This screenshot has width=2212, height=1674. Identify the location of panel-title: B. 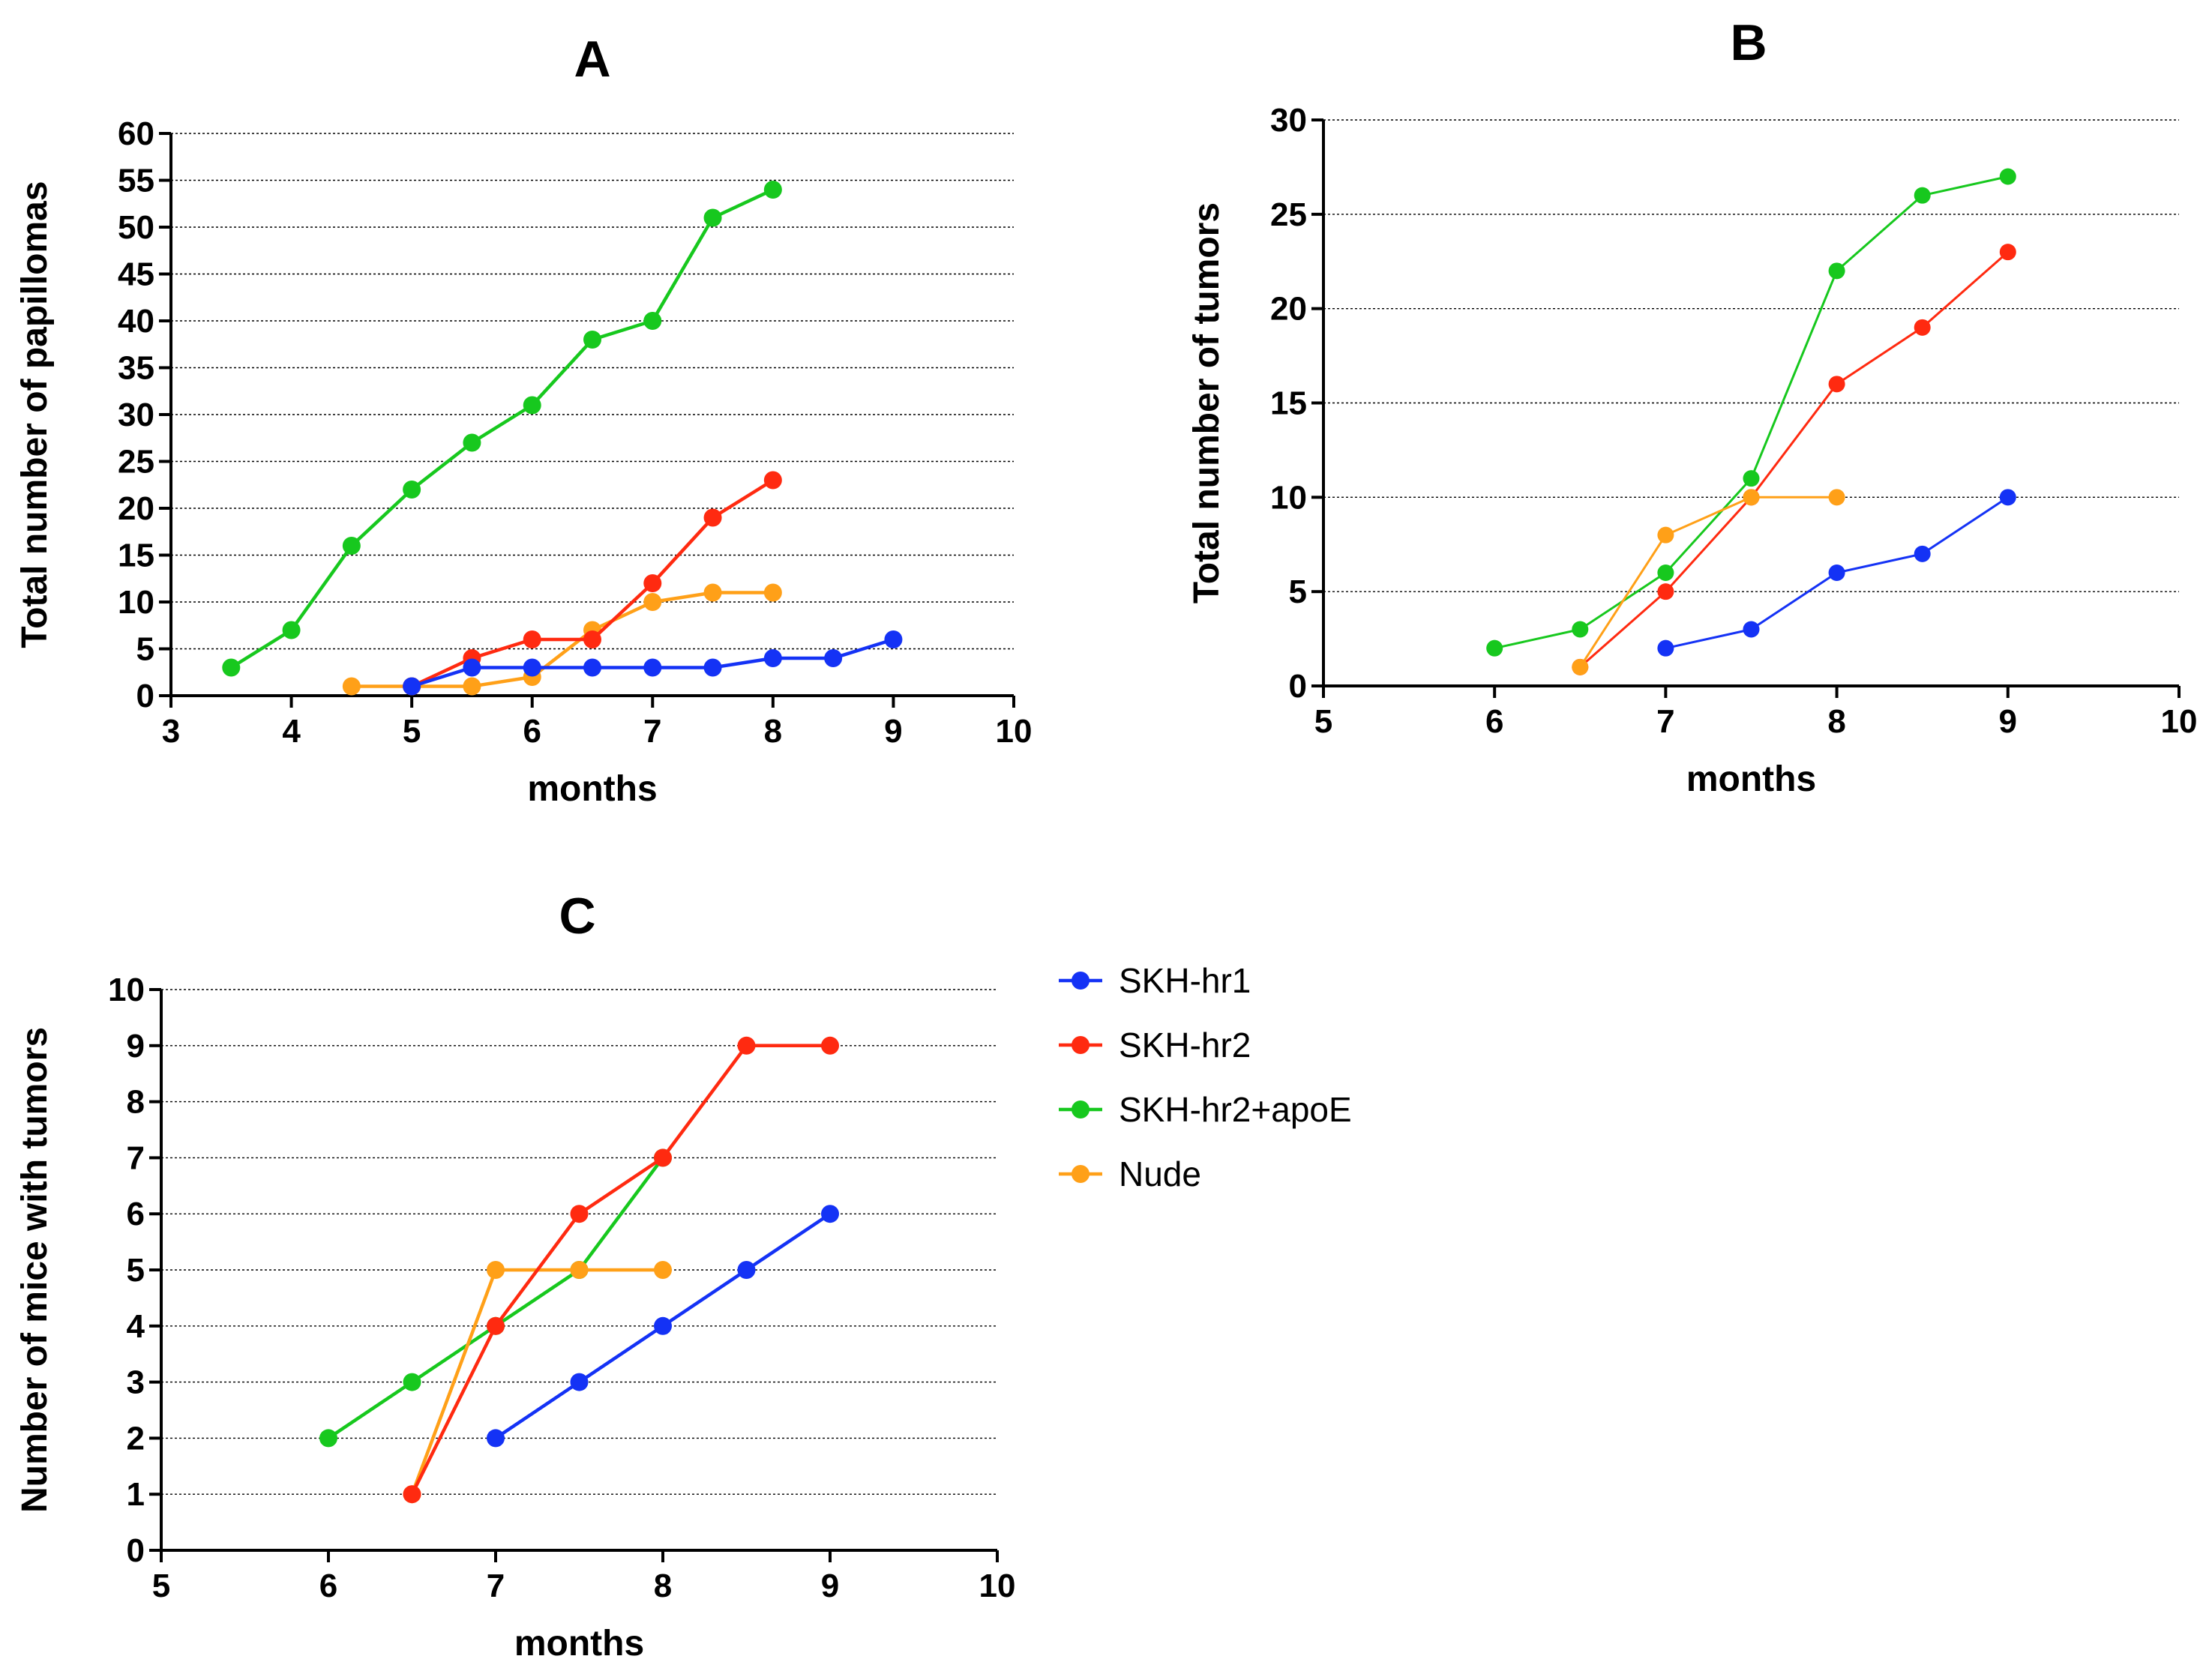
(1748, 42).